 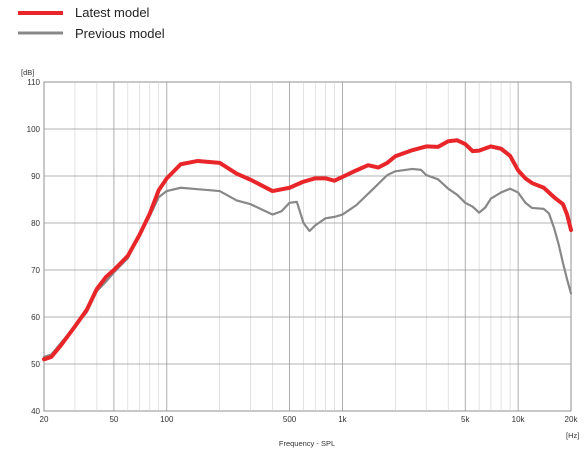 I want to click on x-tick-label: 1k, so click(x=342, y=419).